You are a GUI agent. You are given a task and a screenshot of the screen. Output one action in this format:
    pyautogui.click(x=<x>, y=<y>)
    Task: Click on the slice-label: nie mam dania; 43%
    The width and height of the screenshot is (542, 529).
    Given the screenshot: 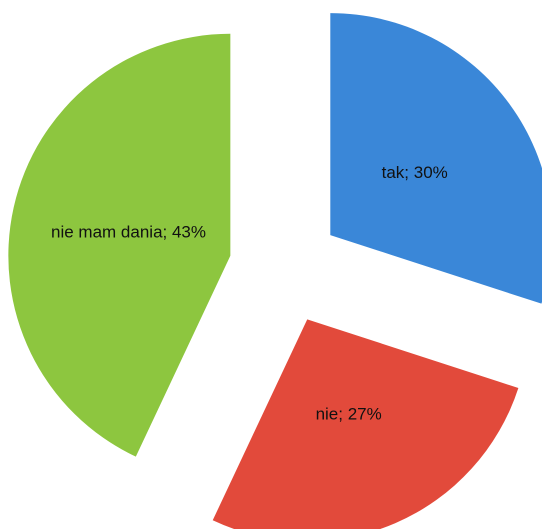 What is the action you would take?
    pyautogui.click(x=128, y=232)
    